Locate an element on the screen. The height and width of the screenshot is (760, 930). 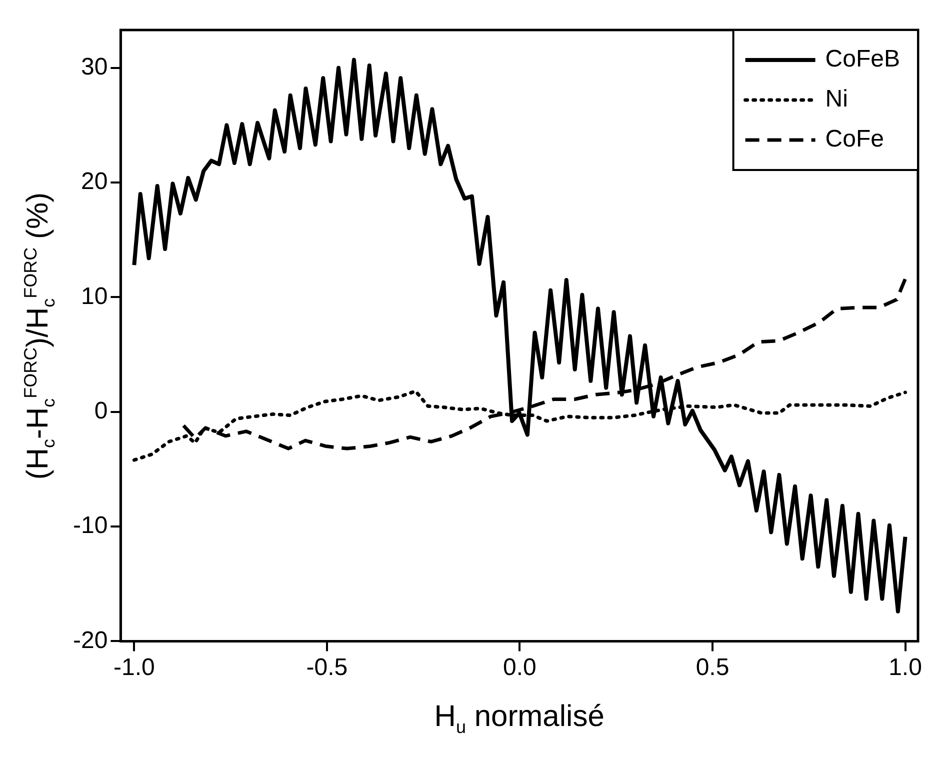
x-tick-label: 0.5 is located at coordinates (713, 668).